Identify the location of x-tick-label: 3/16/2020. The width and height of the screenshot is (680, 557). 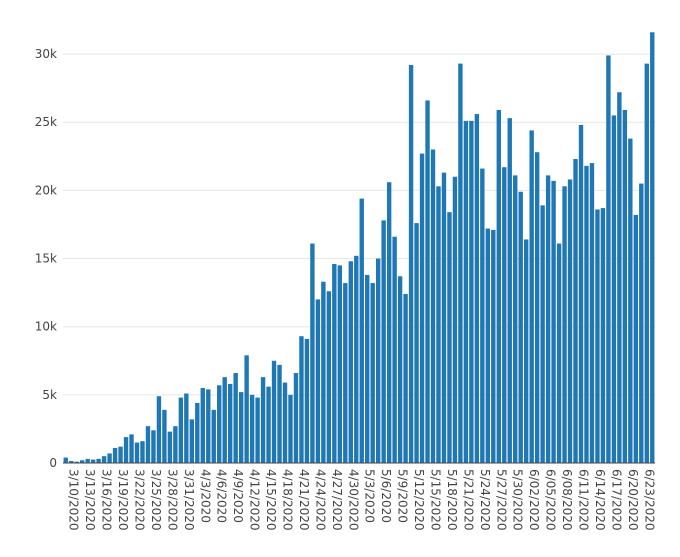
(107, 500).